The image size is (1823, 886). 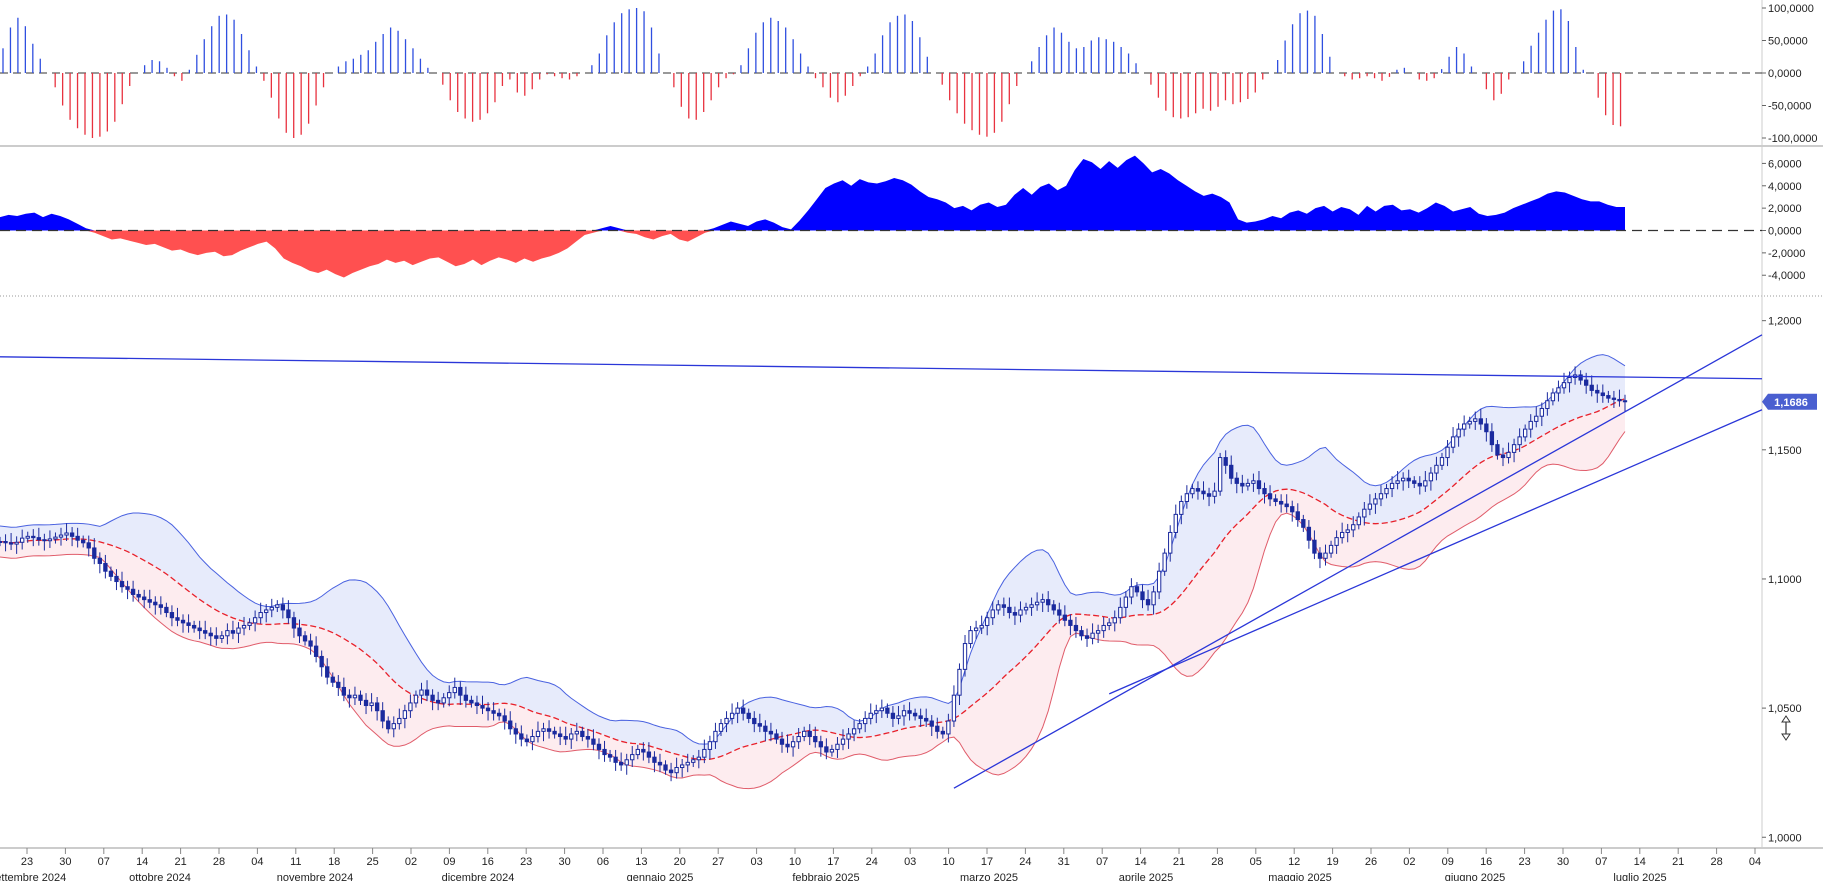 I want to click on month-label: dicembre 2024, so click(x=478, y=876).